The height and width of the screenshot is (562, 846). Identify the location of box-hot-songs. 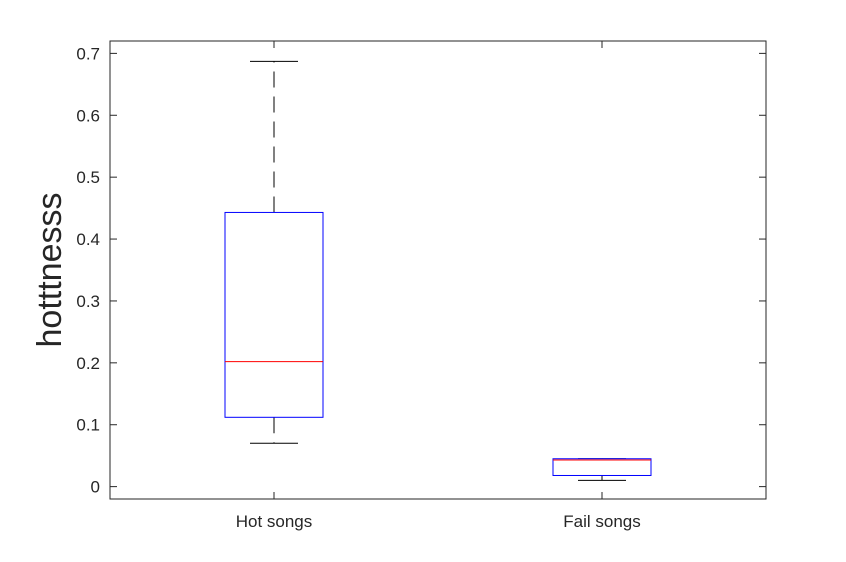
(274, 252).